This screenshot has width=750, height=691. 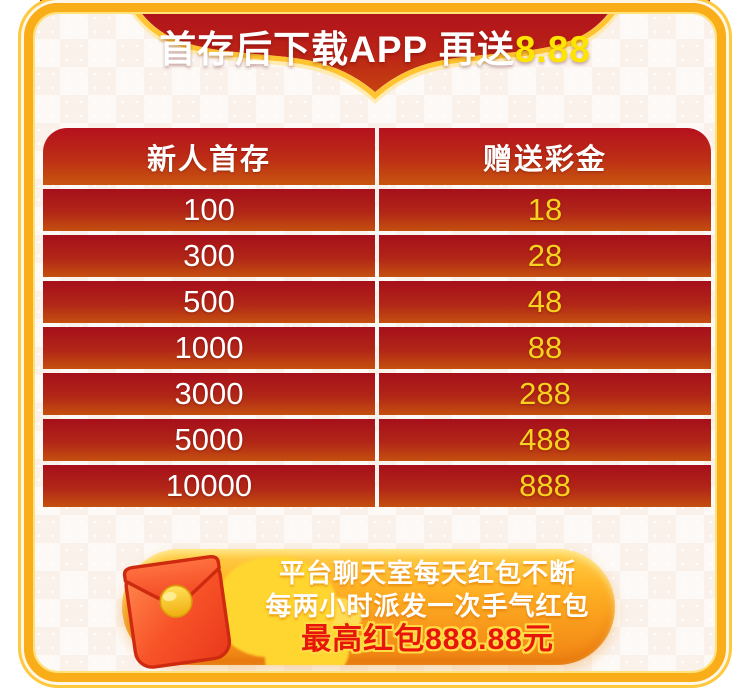 What do you see at coordinates (552, 49) in the screenshot?
I see `banner-title-highlight: 8.88` at bounding box center [552, 49].